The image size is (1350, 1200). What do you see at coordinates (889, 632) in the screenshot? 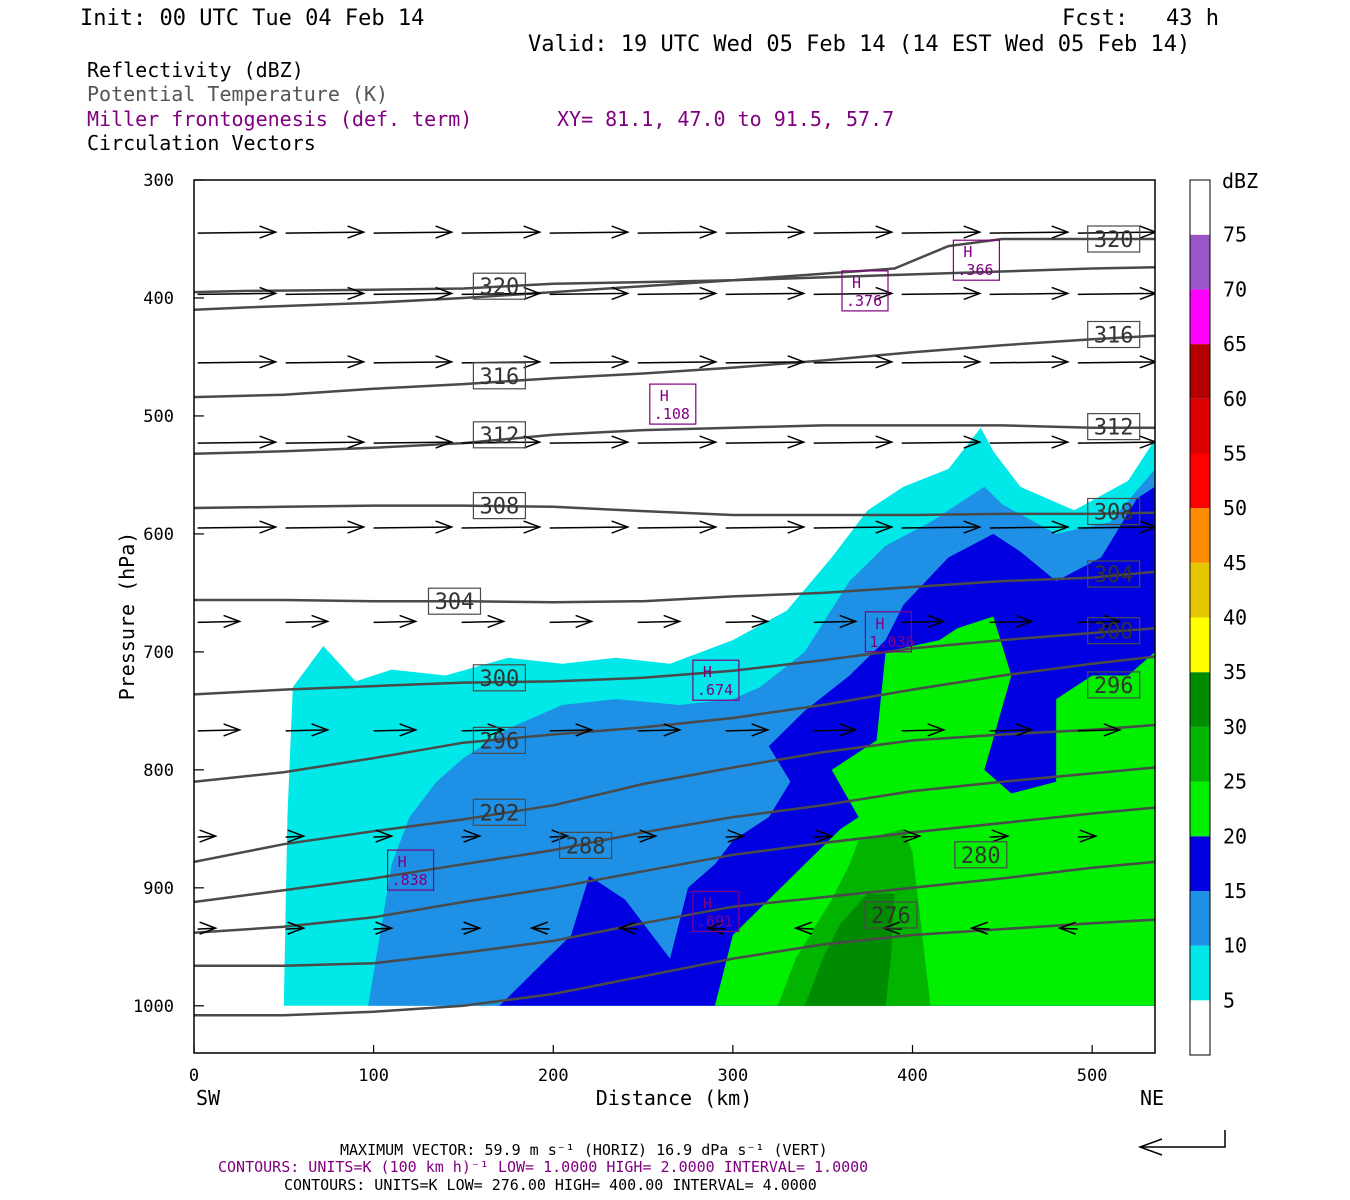
I see `frontogenesis-high-label: H1.036` at bounding box center [889, 632].